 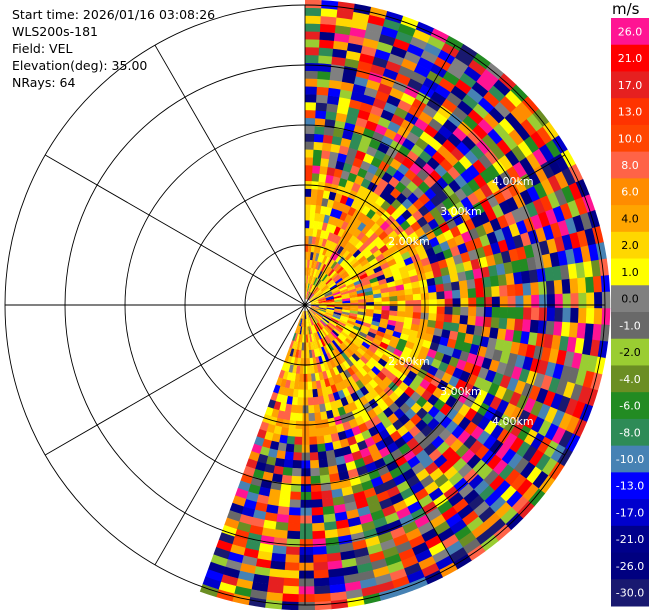 I want to click on azimuth-spoke, so click(x=230, y=435).